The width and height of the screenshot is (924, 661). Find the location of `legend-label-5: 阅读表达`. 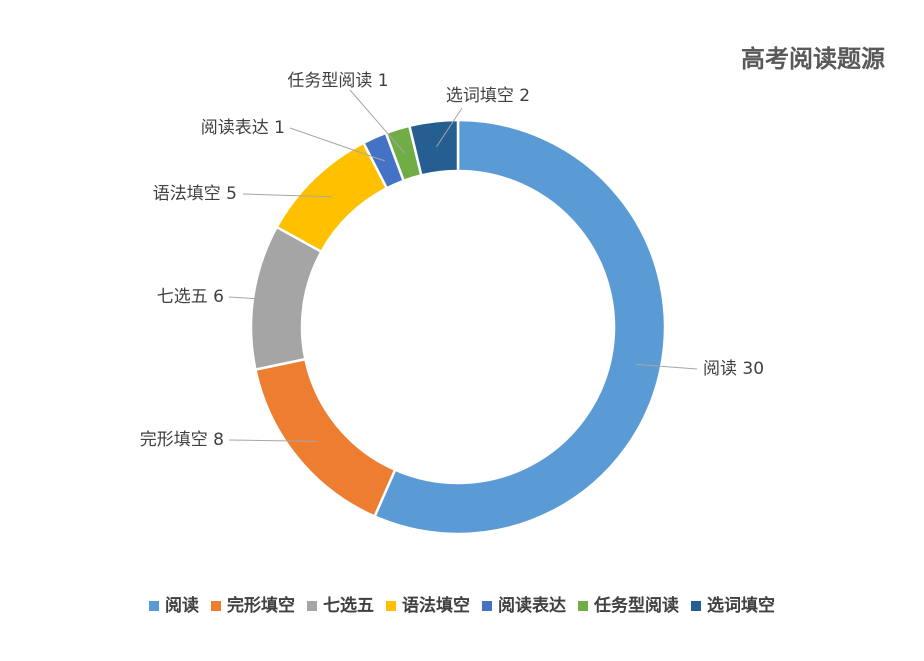

legend-label-5: 阅读表达 is located at coordinates (532, 605).